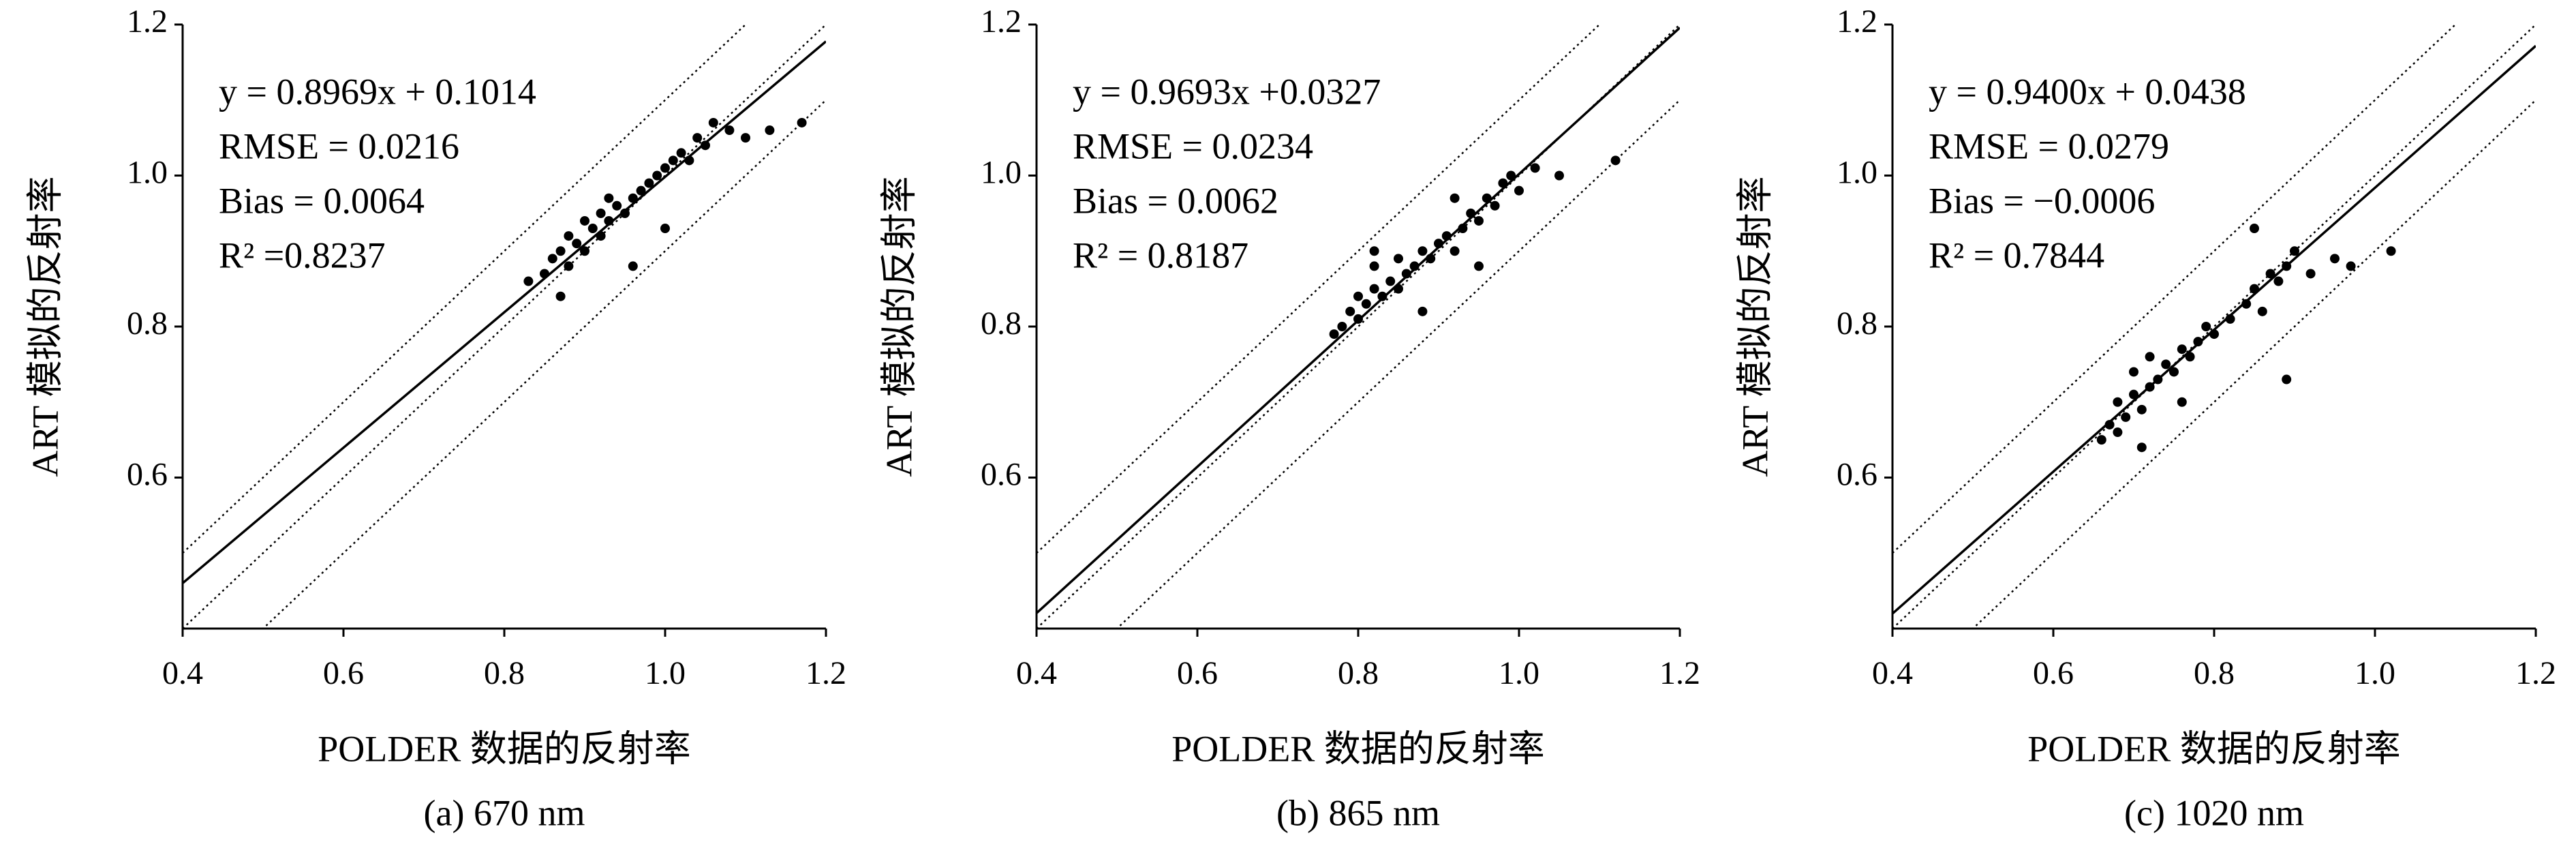  I want to click on caption: (c) 1020 nm, so click(2214, 812).